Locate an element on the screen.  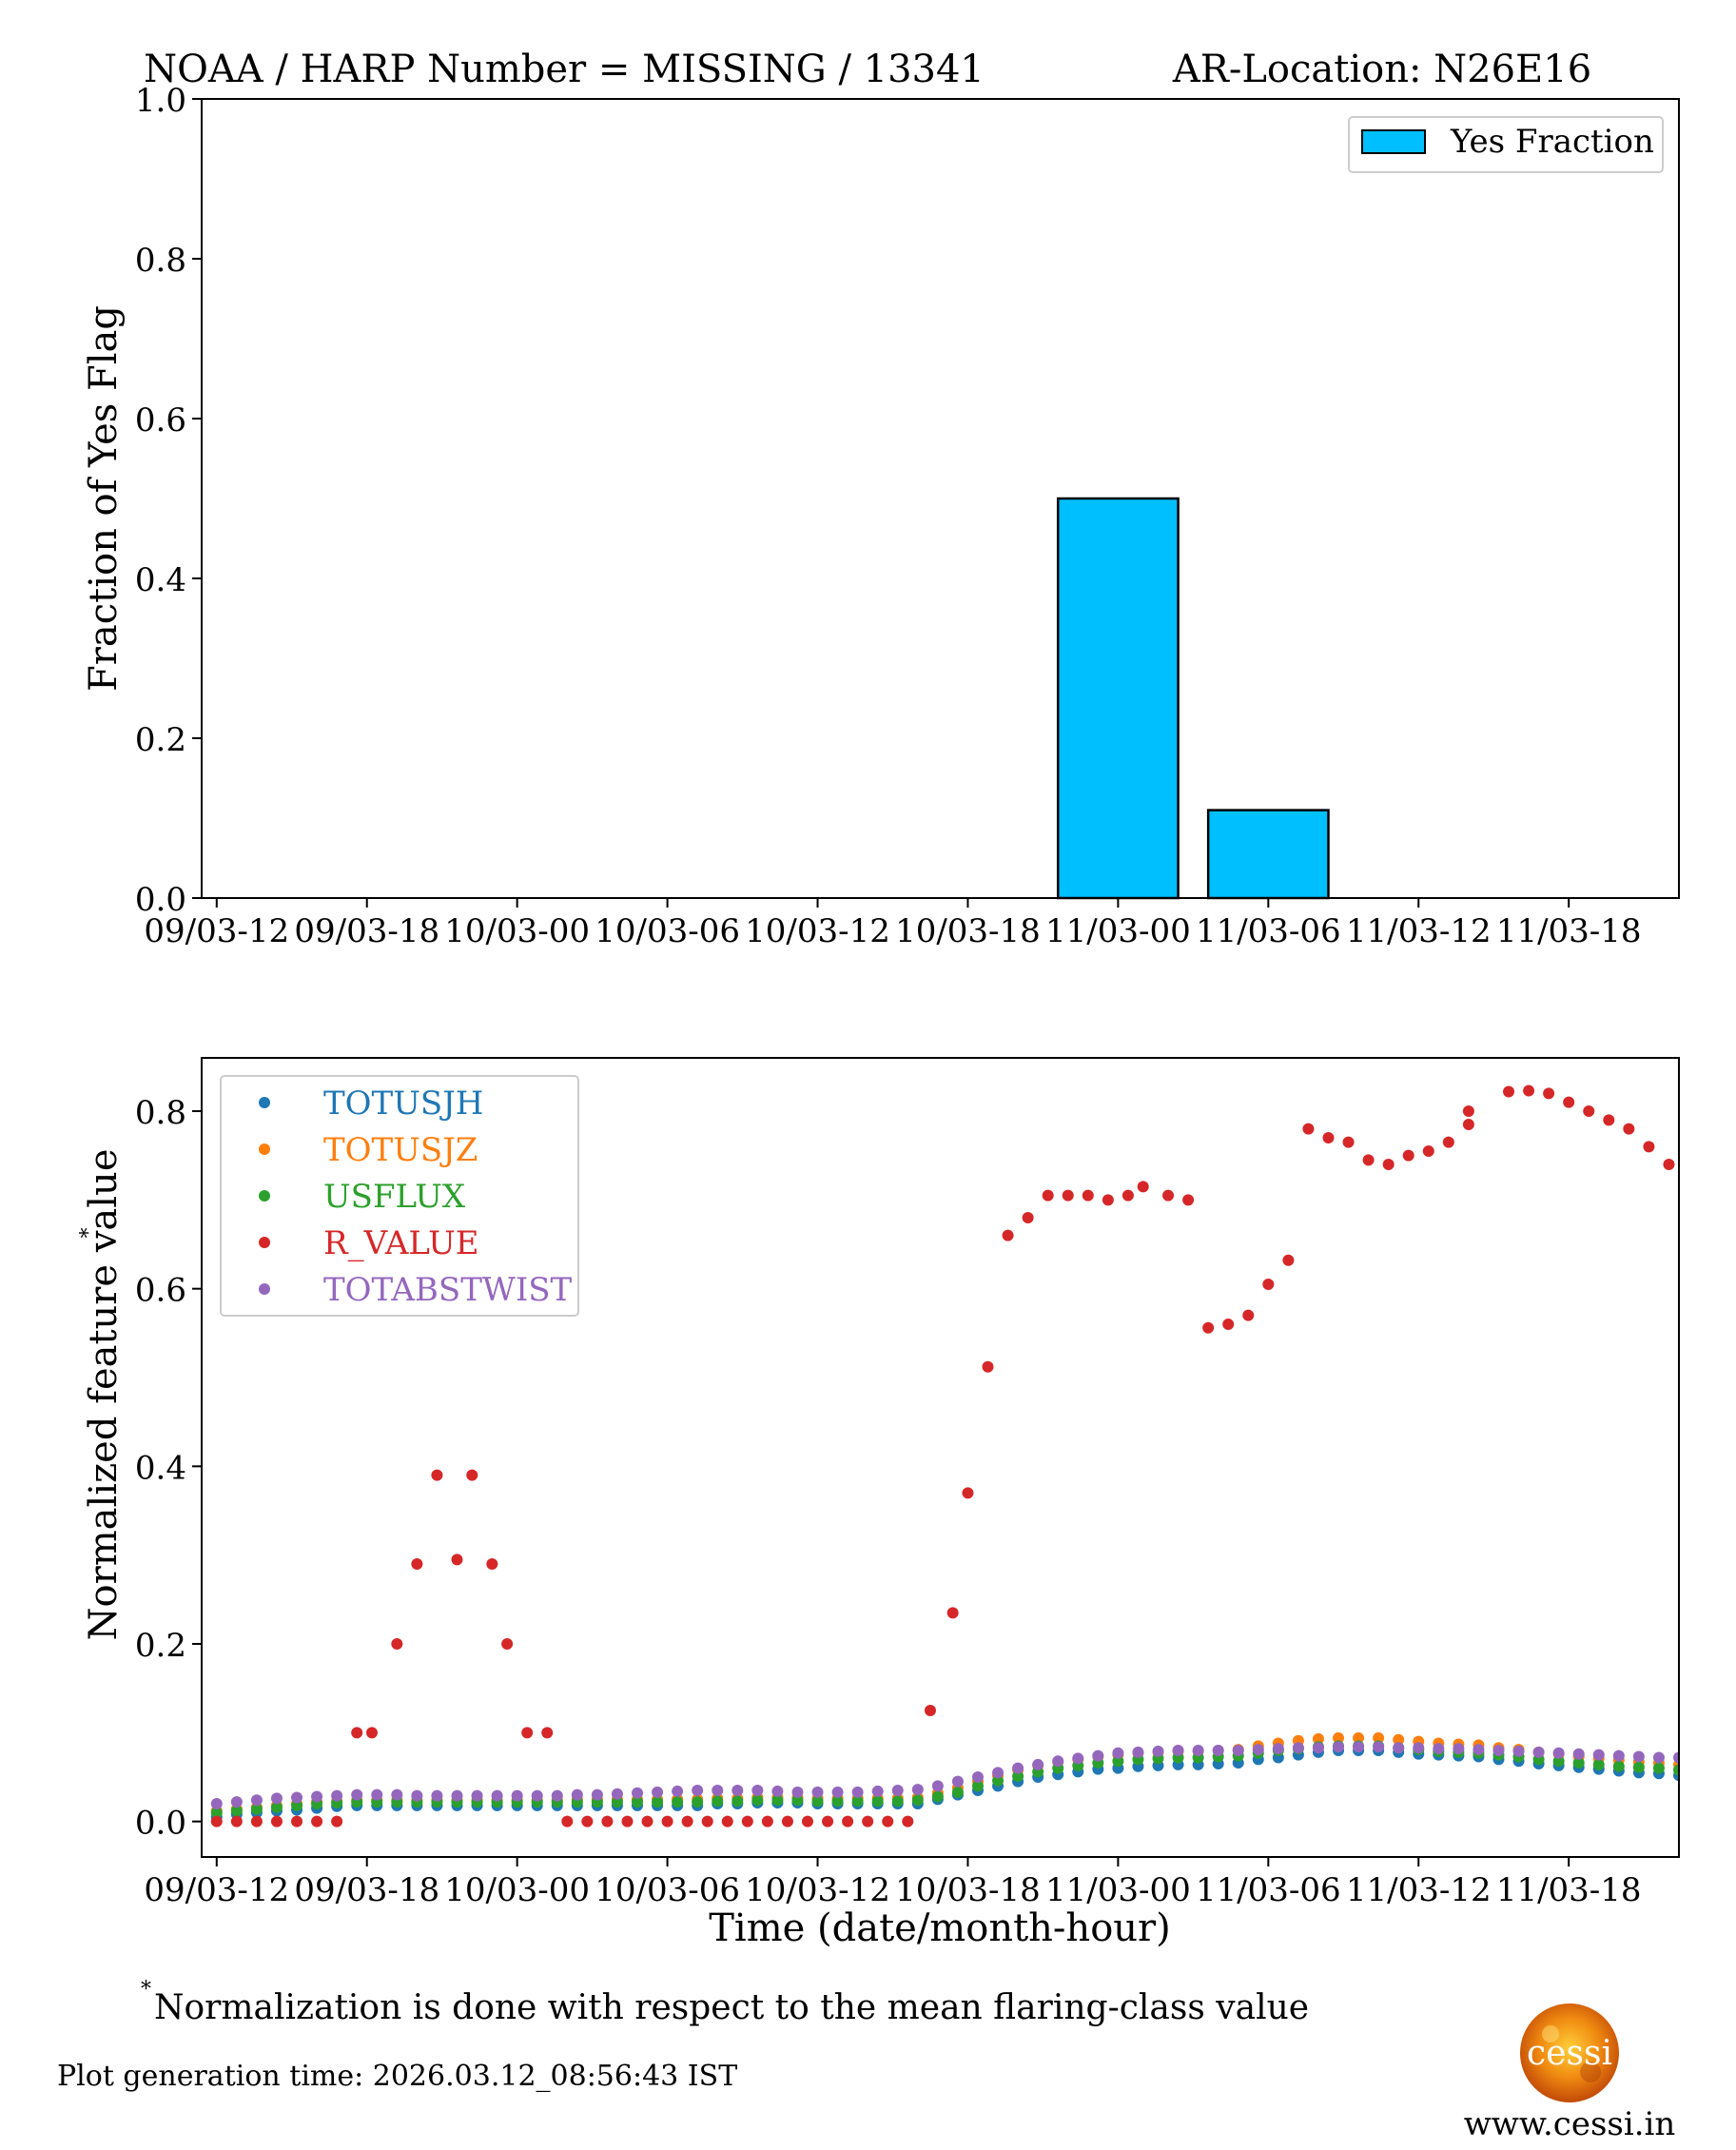
bottom-x-tick-label: 10/03-18 is located at coordinates (968, 1890).